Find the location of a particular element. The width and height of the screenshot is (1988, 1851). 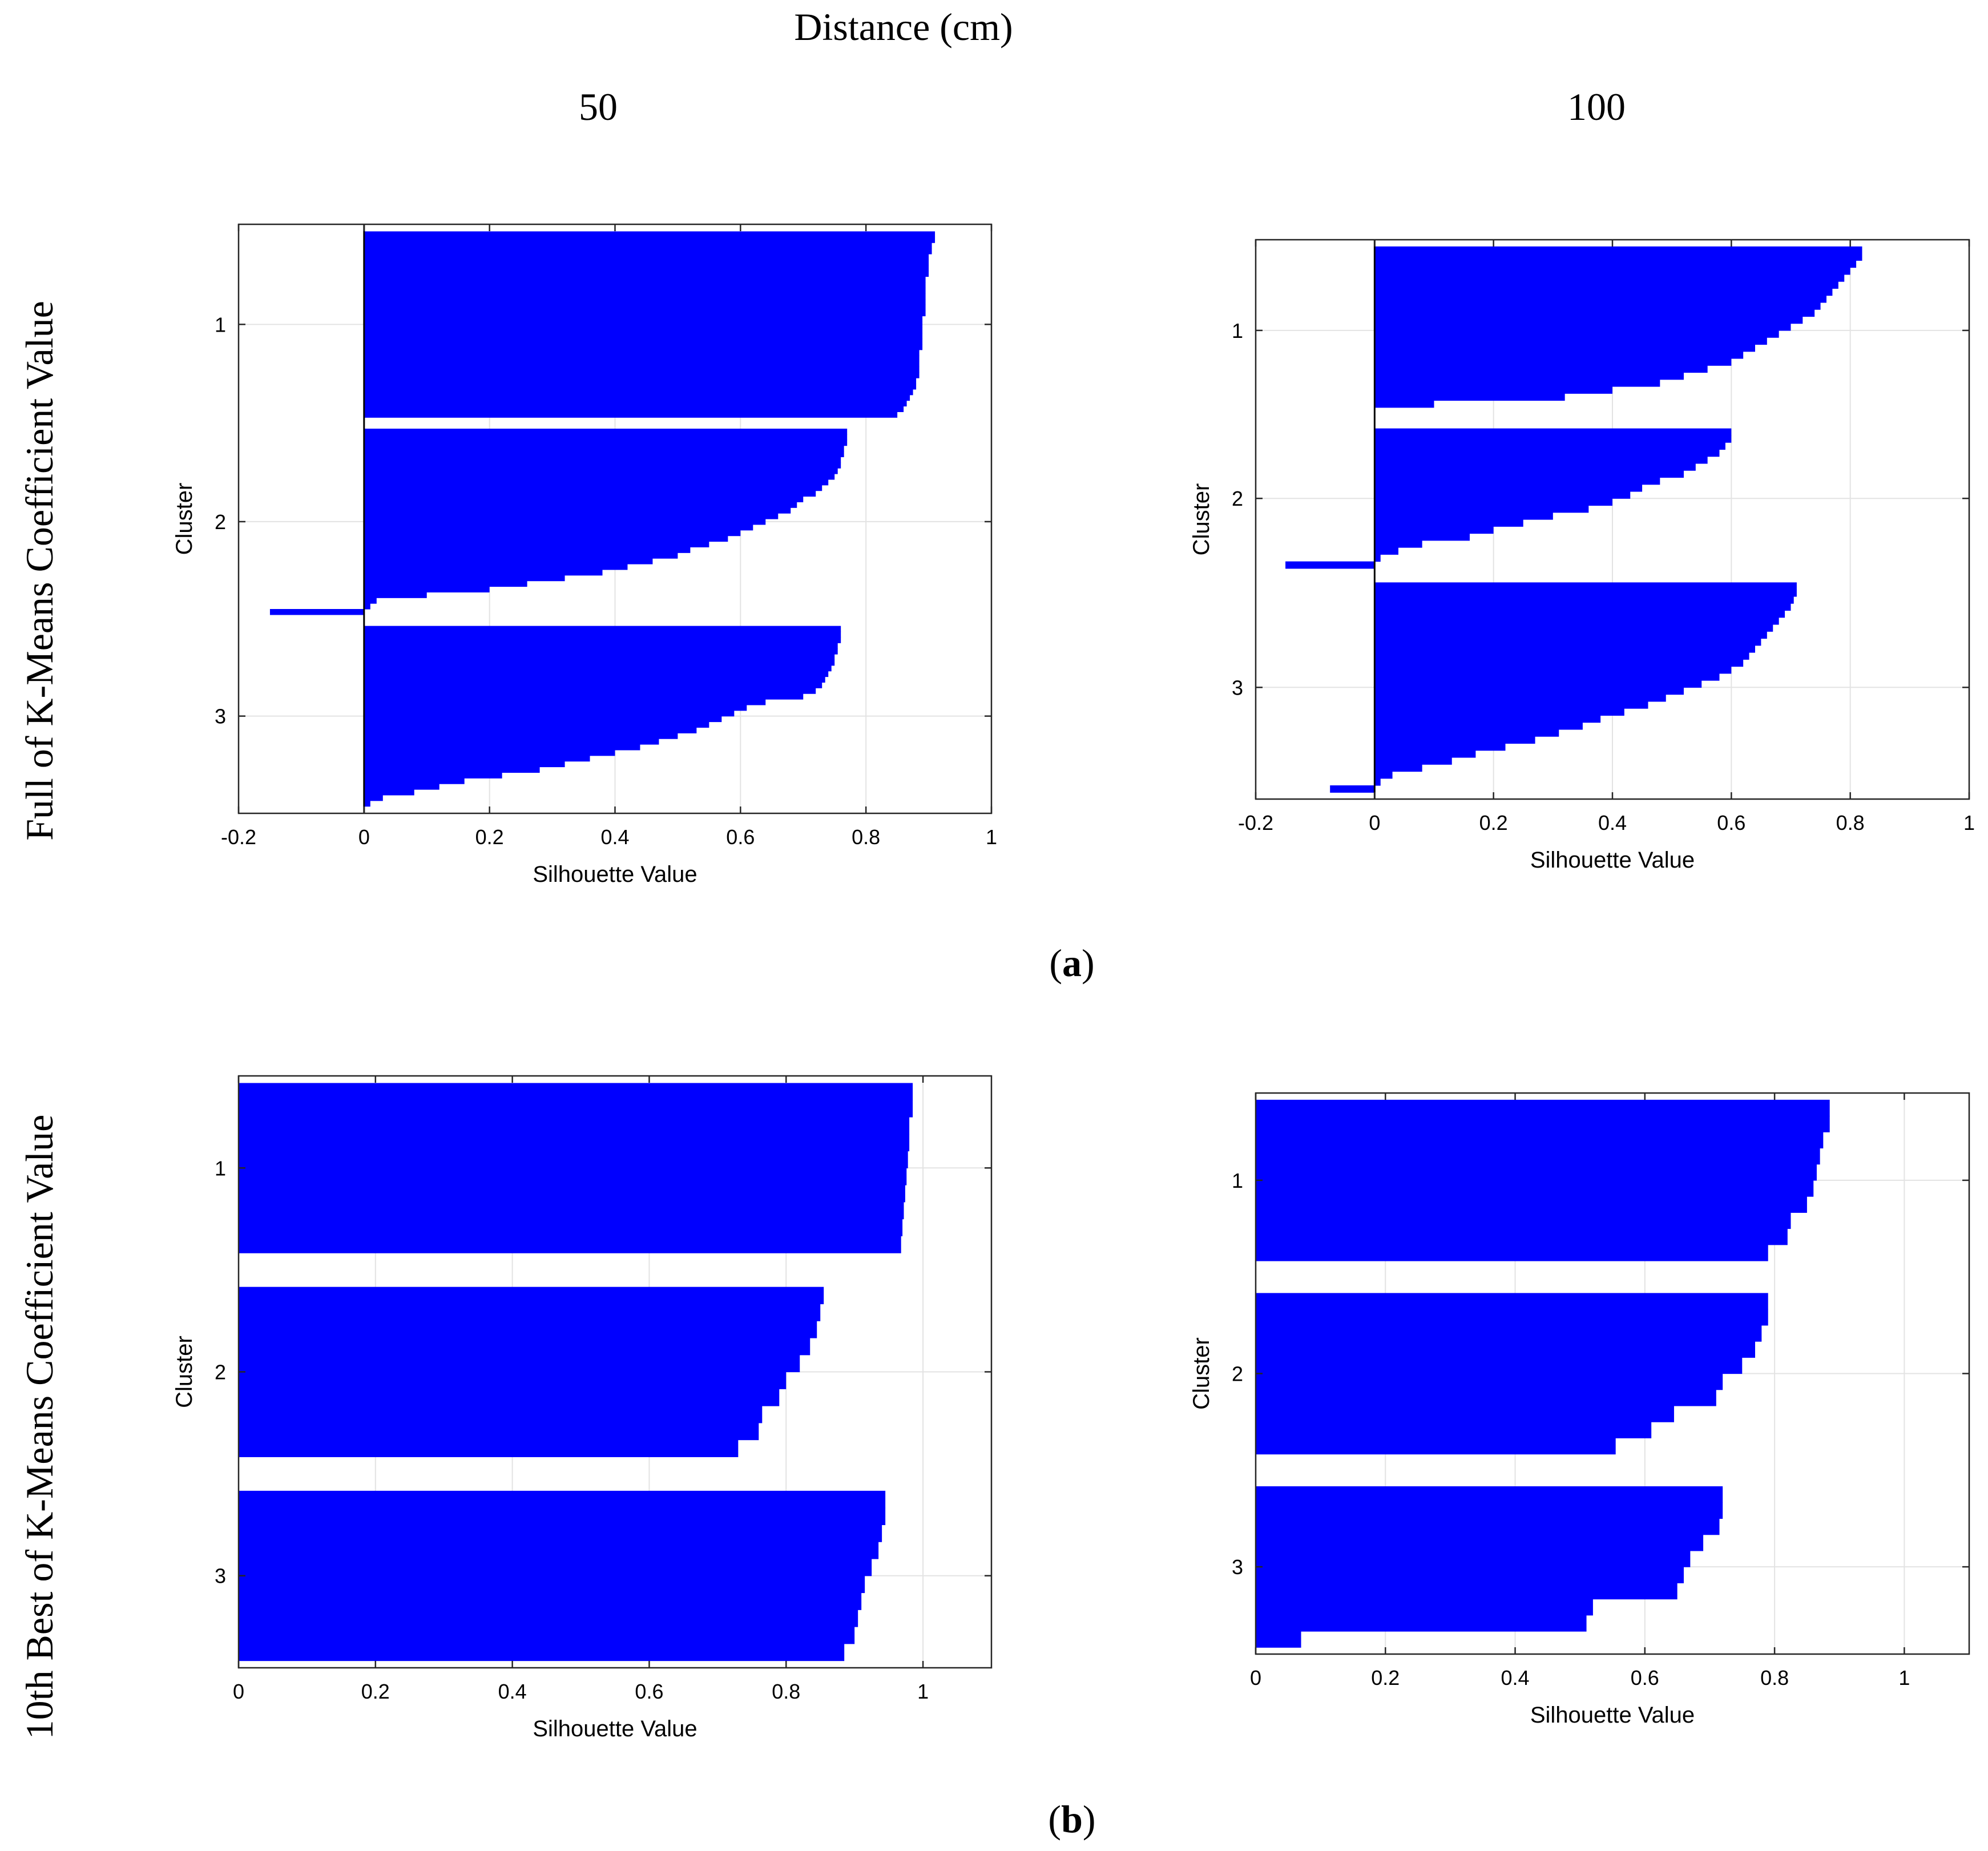

plot-b-100: 0 0.2 0.4 0.6 0.8 1 1 2 3 Silhouette Value Cluster is located at coordinates (1579, 1410).